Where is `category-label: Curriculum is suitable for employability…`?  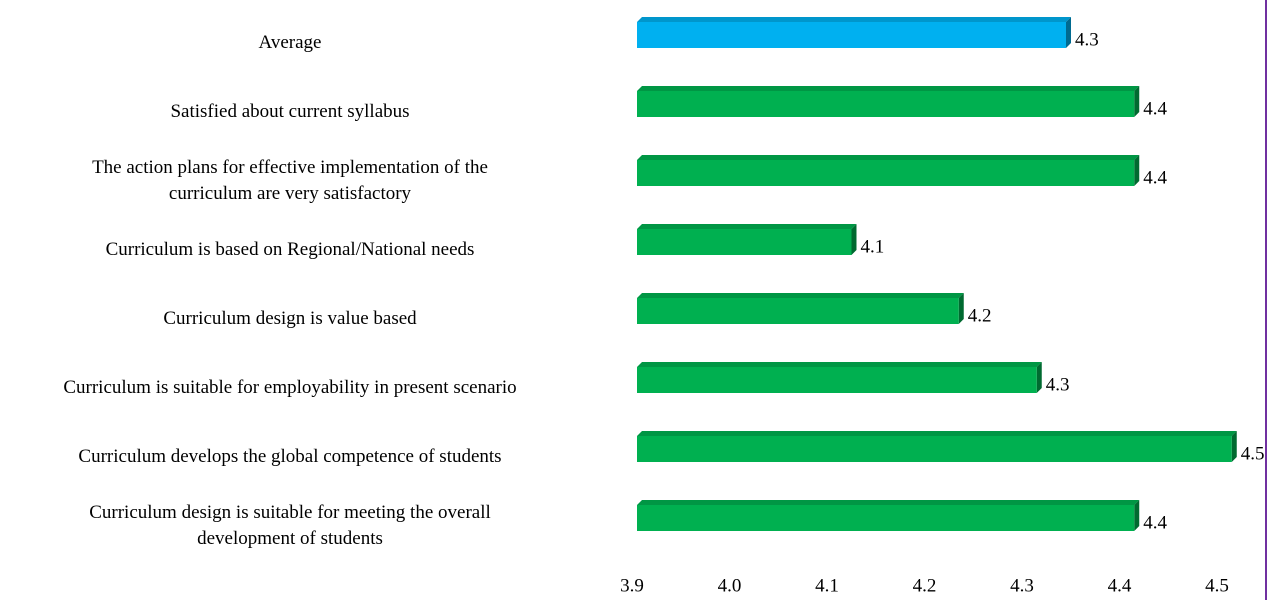 category-label: Curriculum is suitable for employability… is located at coordinates (290, 387).